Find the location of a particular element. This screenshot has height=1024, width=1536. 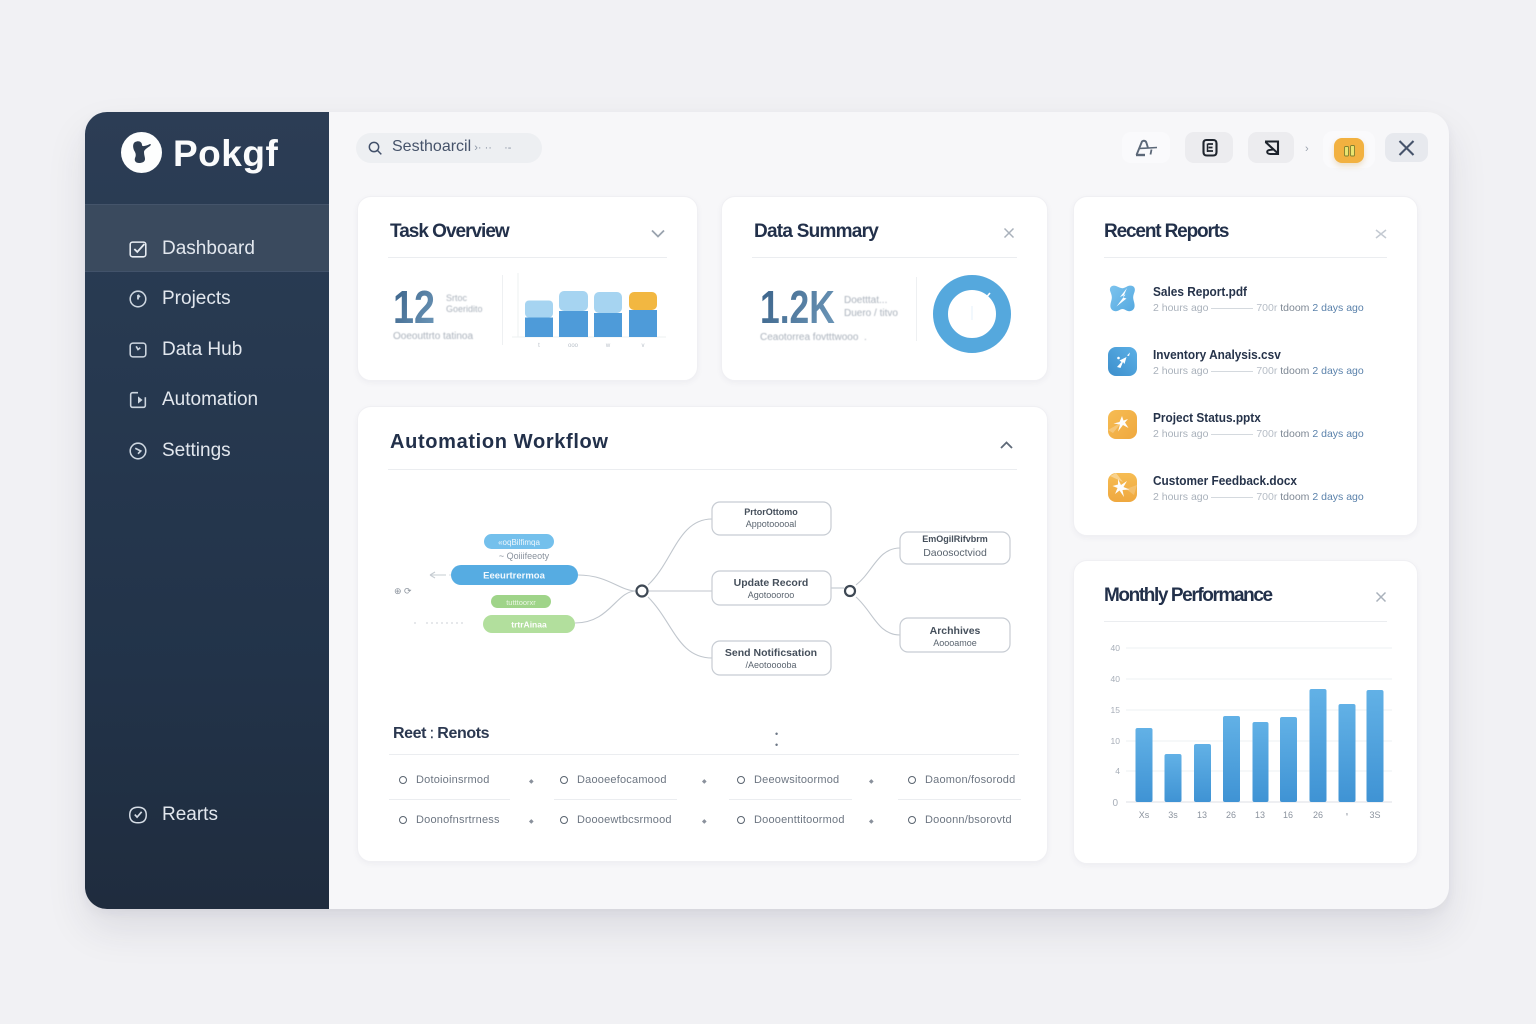

svg-text: Appotooooal is located at coordinates (771, 524).